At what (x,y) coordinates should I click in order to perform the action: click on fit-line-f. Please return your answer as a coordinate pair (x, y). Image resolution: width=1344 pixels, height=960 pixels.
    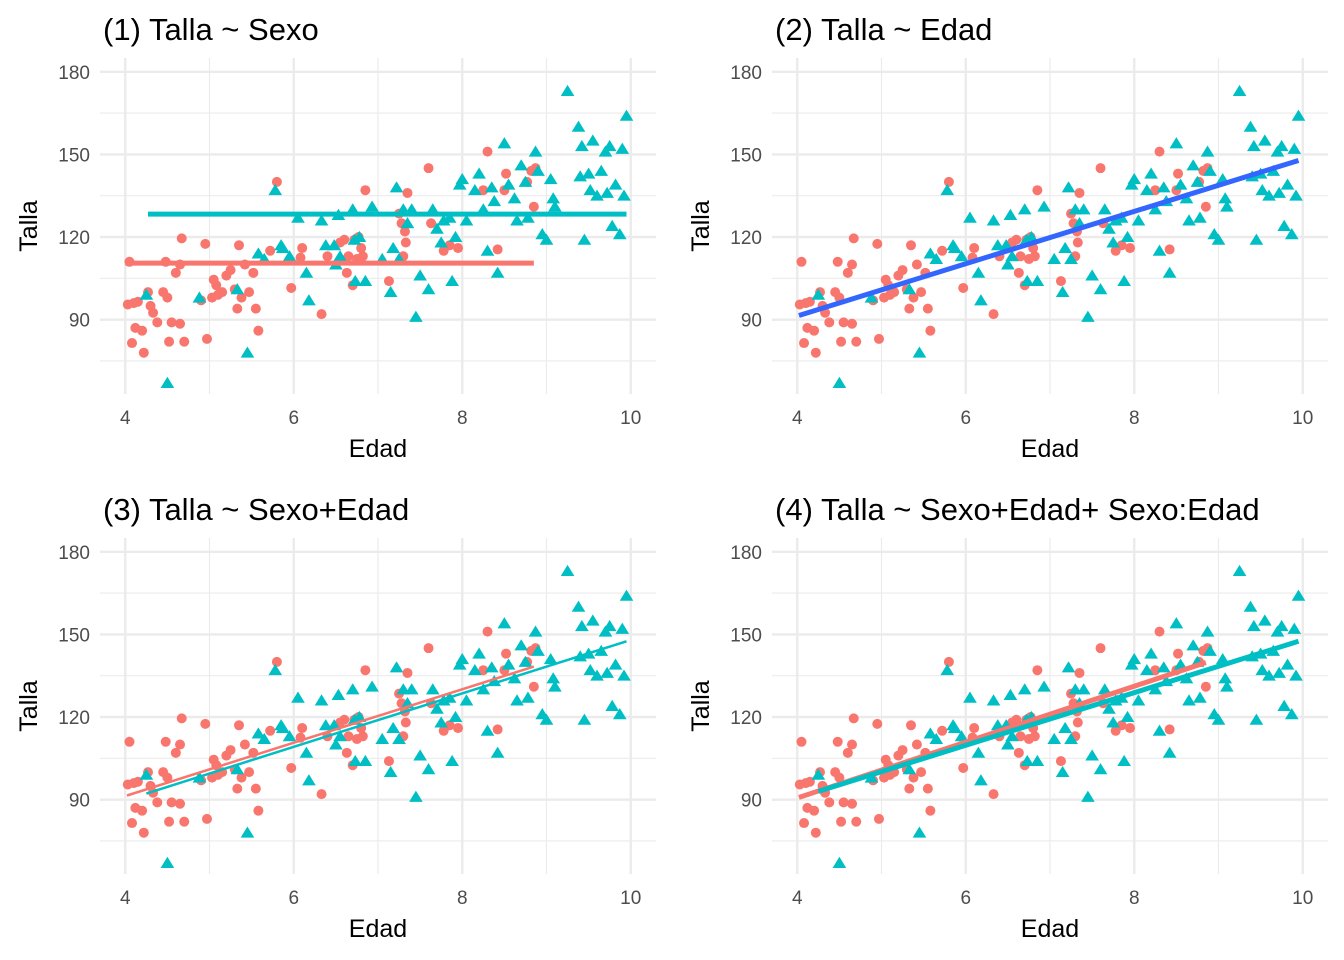
    Looking at the image, I should click on (330, 731).